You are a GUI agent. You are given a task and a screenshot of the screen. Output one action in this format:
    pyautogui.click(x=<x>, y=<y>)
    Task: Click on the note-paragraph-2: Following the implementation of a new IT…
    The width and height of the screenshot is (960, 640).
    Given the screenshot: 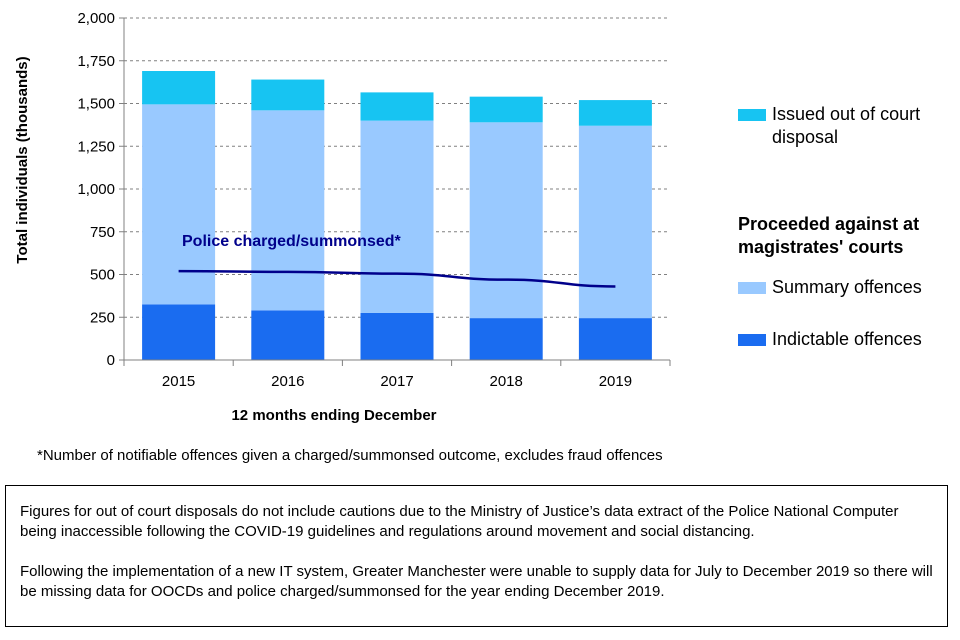 What is the action you would take?
    pyautogui.click(x=476, y=581)
    